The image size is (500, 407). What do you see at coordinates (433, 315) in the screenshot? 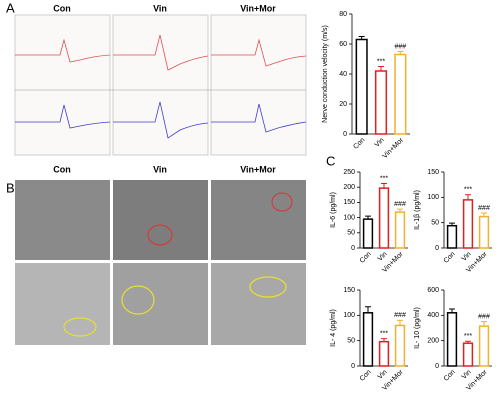
I see `y-tick-label: 400` at bounding box center [433, 315].